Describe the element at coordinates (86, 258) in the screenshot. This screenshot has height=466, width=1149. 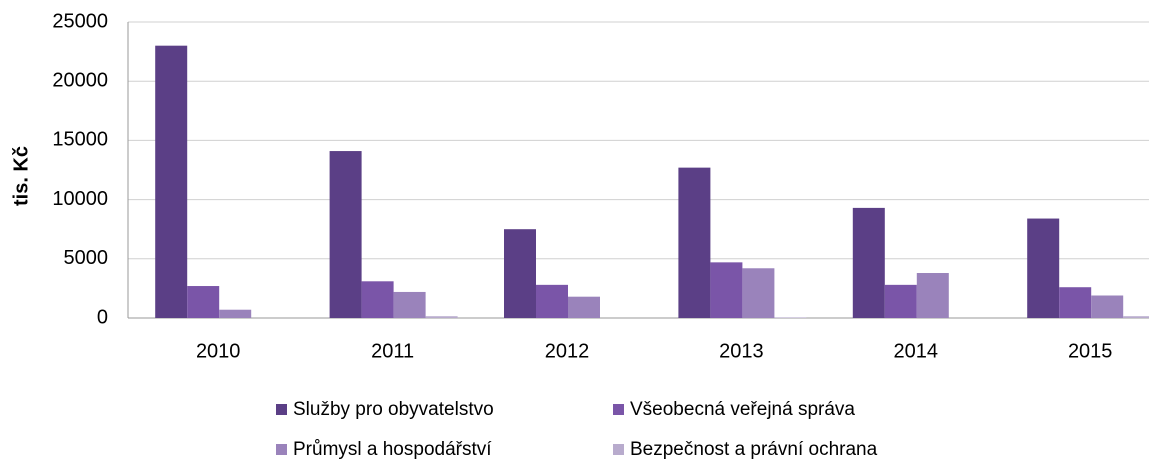
I see `y-tick-label: 5000` at that location.